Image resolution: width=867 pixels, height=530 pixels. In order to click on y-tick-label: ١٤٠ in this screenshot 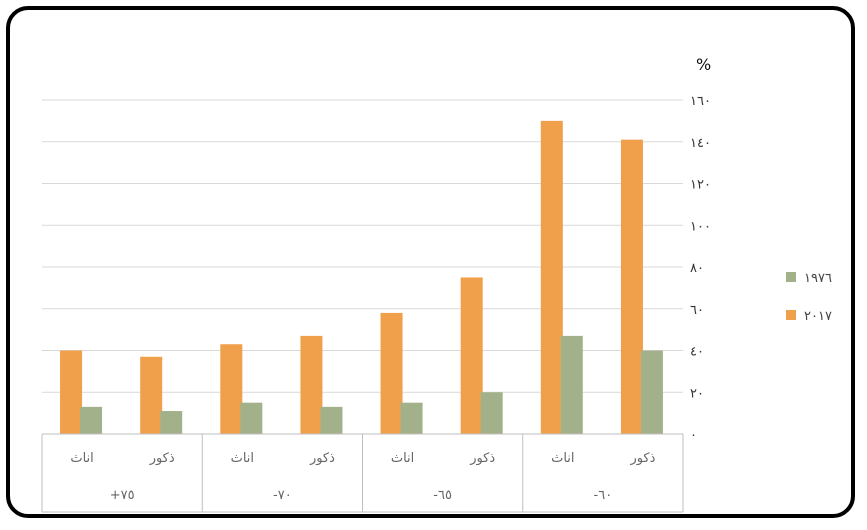, I will do `click(700, 143)`.